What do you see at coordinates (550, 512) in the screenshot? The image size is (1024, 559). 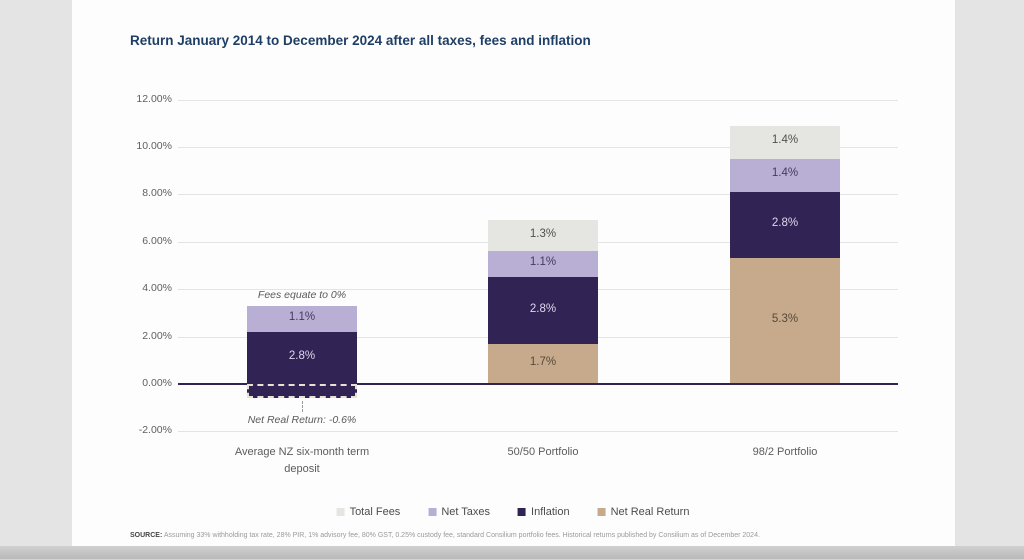 I see `legend-label: Inflation` at bounding box center [550, 512].